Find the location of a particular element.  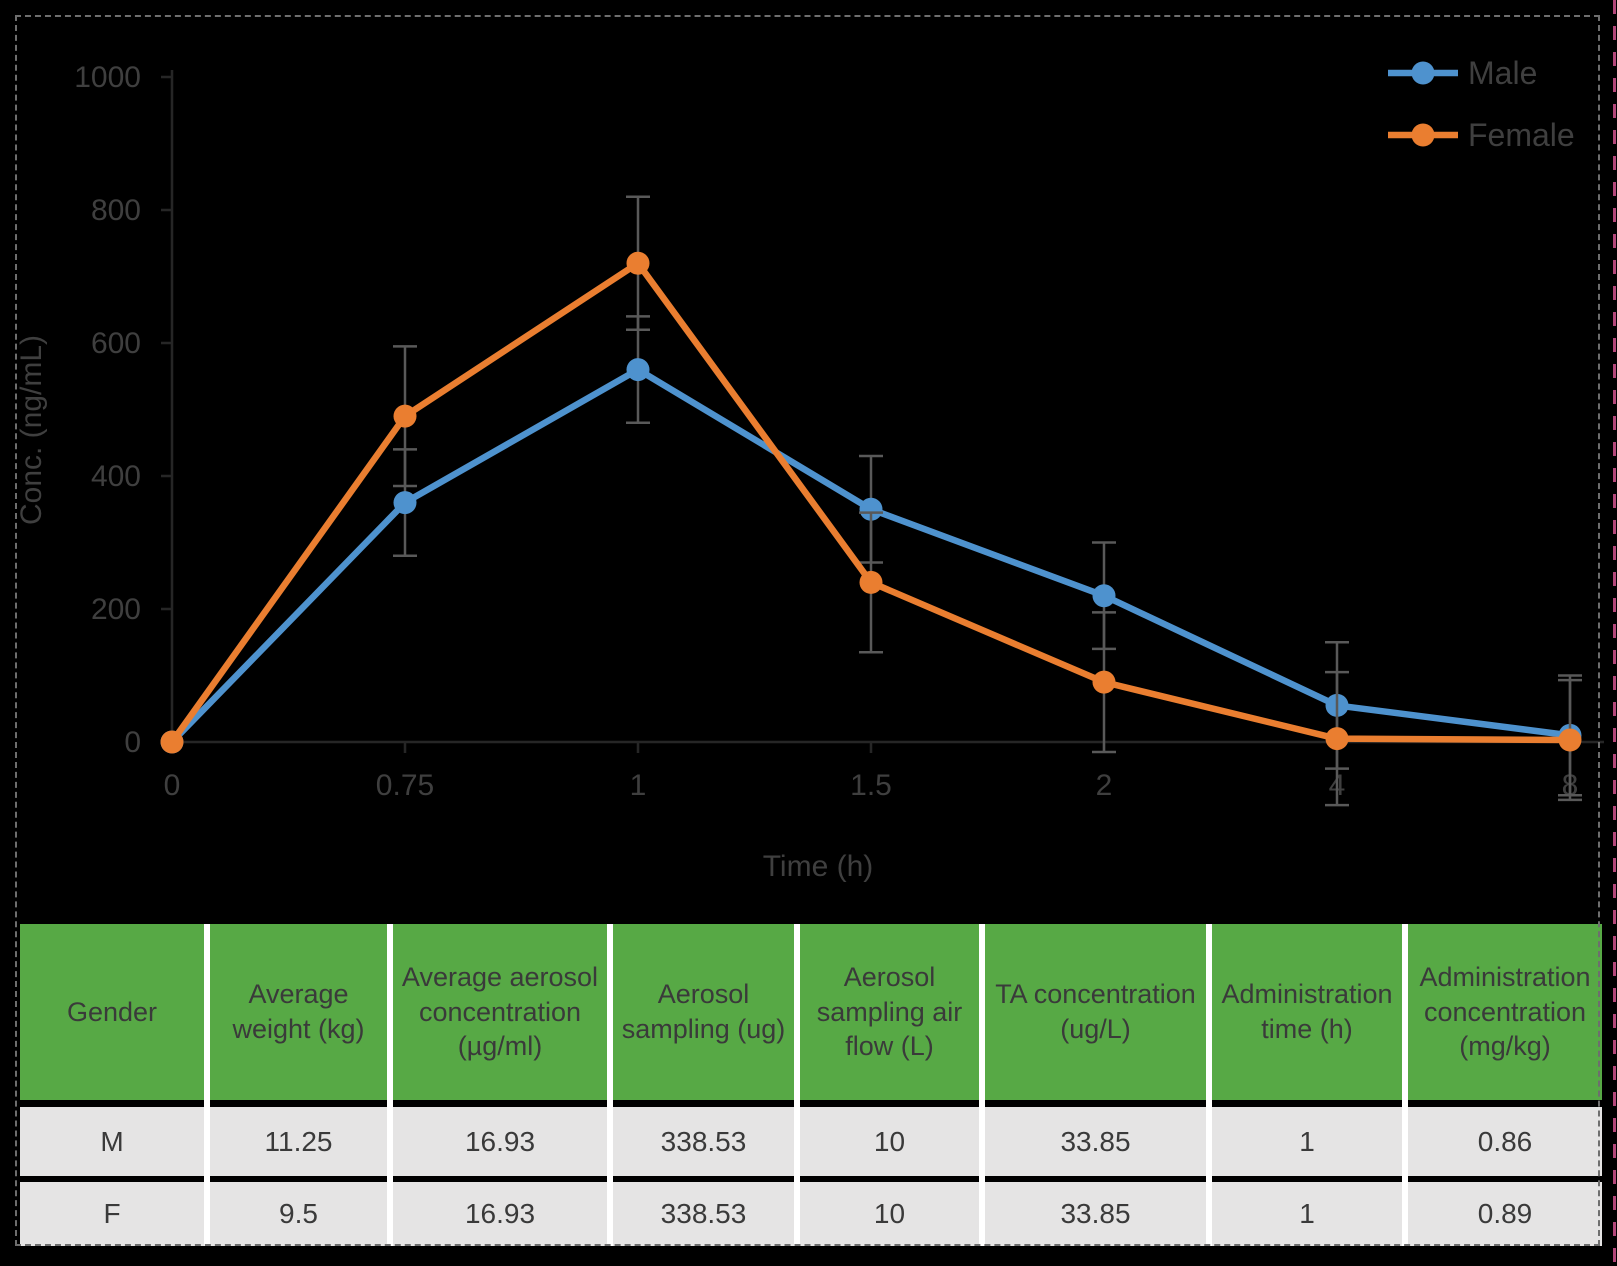

x-tick-label: 1.5 is located at coordinates (871, 785).